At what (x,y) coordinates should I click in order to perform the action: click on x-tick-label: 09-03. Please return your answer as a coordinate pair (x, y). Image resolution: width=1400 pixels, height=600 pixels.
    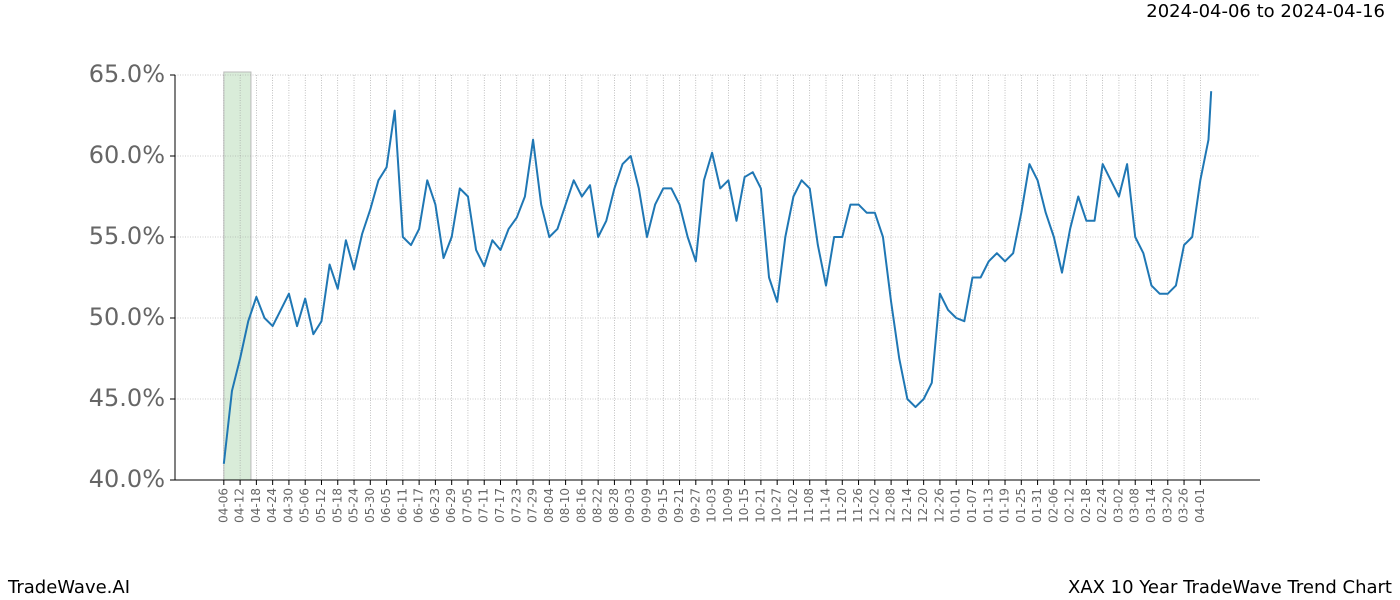
    Looking at the image, I should click on (630, 505).